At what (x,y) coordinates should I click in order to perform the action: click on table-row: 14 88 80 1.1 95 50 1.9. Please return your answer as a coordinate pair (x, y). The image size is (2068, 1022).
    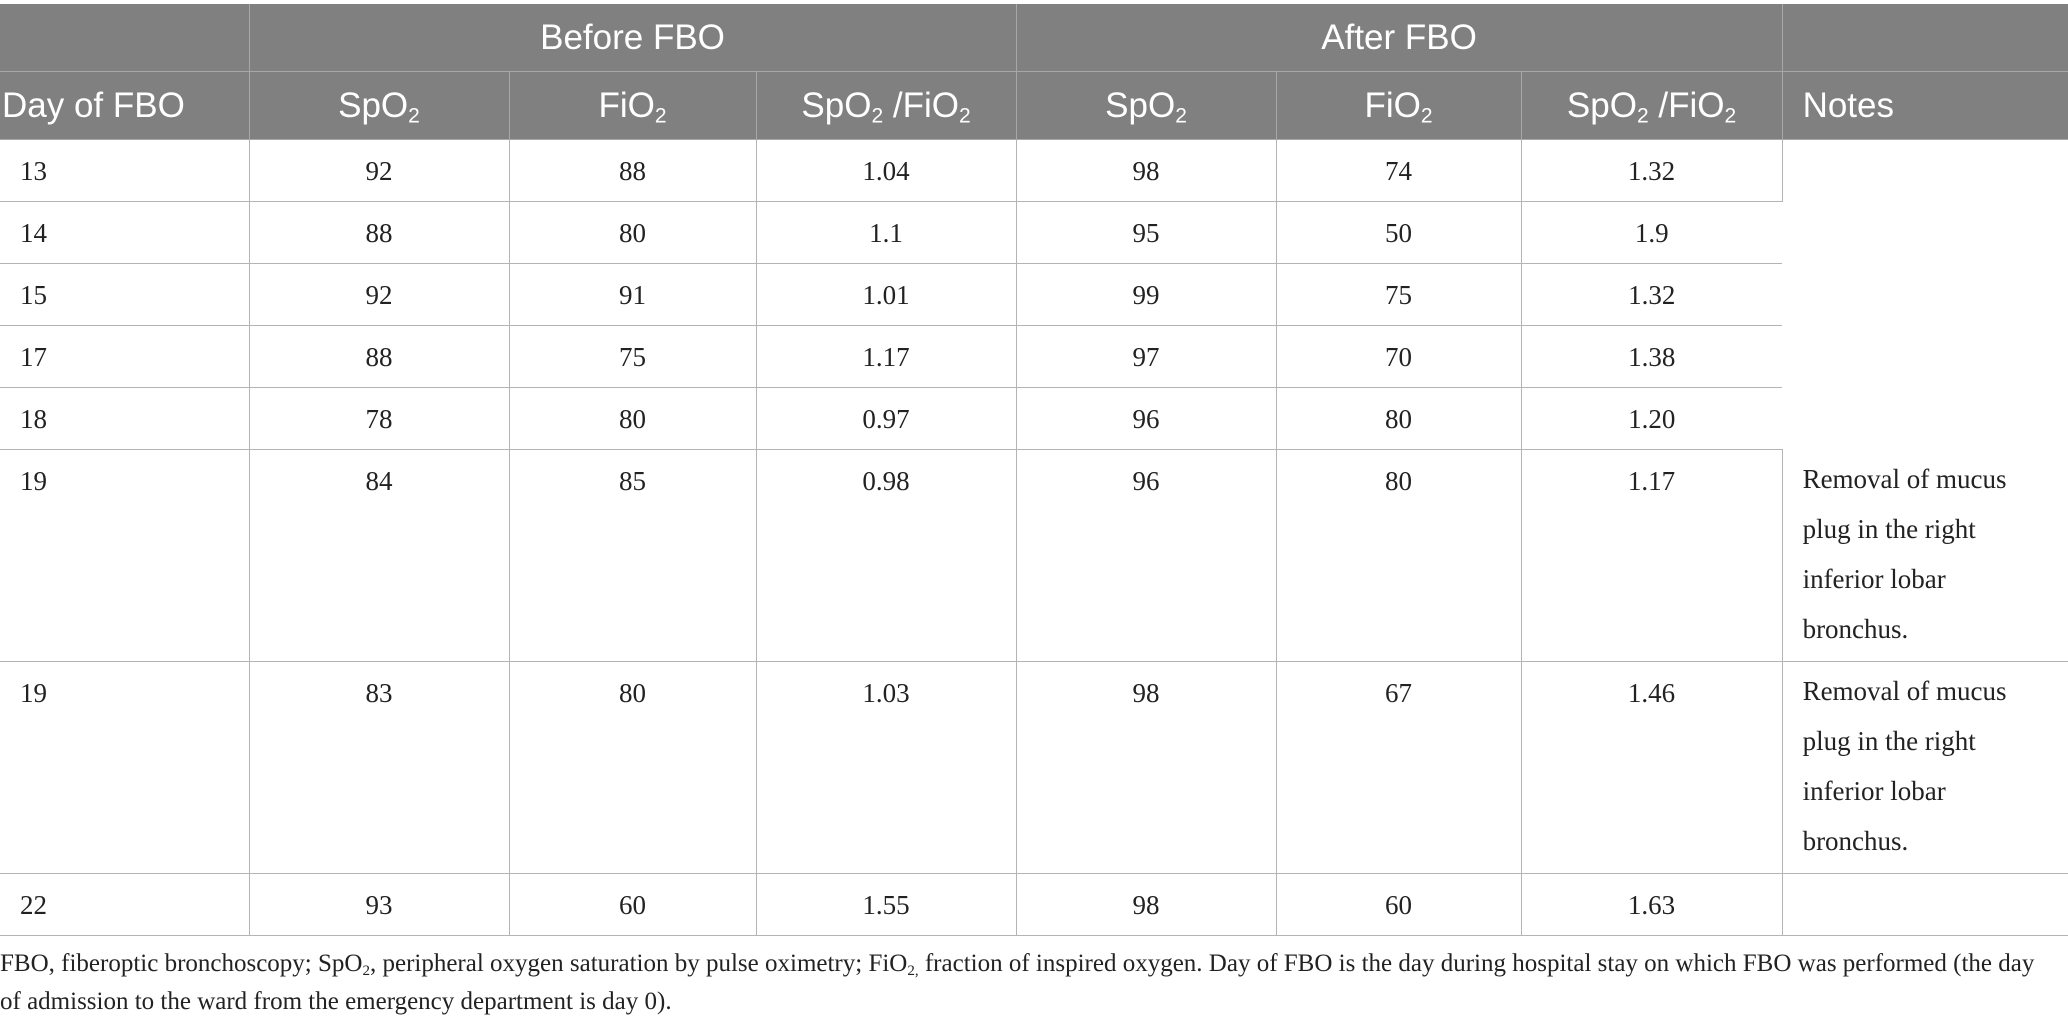
    Looking at the image, I should click on (1034, 232).